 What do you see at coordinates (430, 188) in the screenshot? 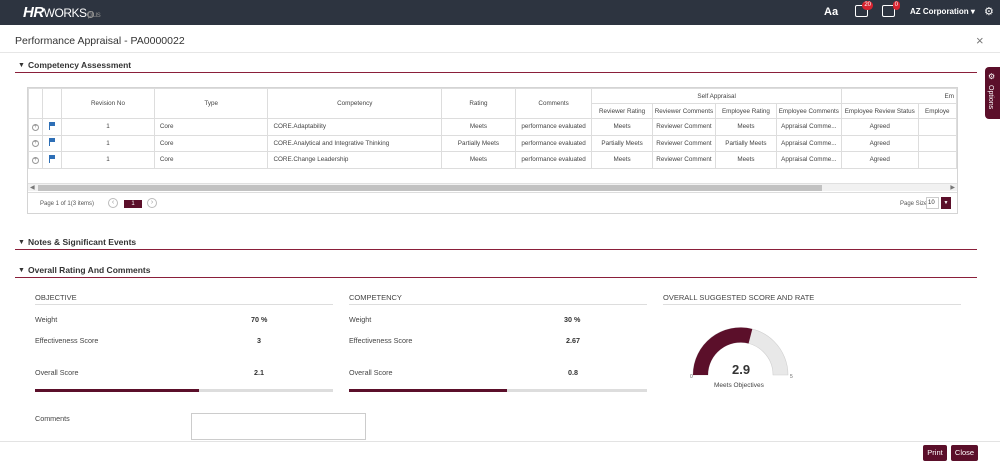
I see `scrollbar-thumb` at bounding box center [430, 188].